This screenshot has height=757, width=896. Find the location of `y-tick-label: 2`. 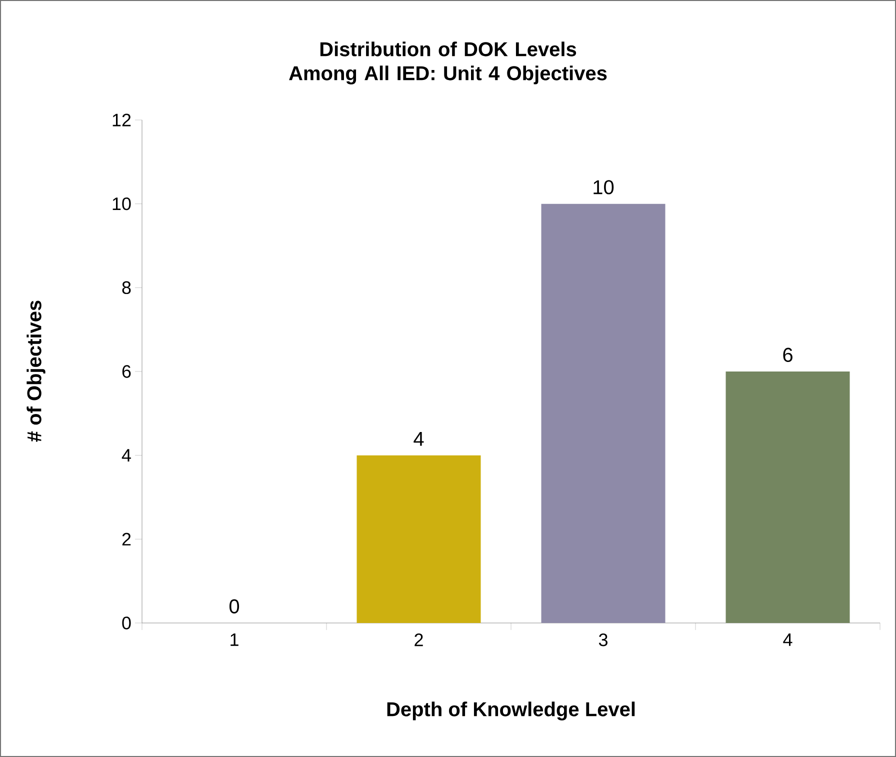

y-tick-label: 2 is located at coordinates (126, 539).